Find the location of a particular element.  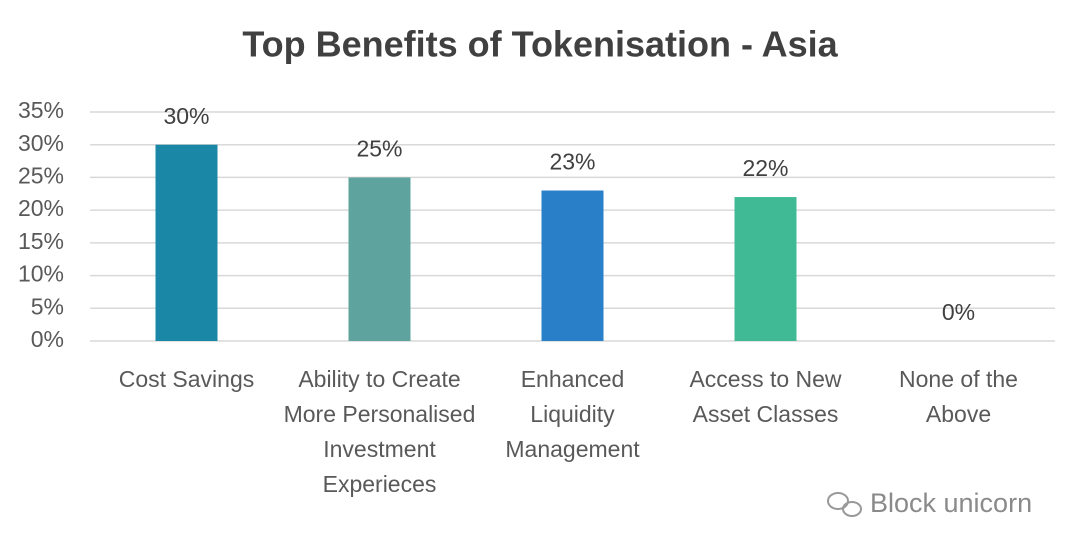

y-tick-label: 5% is located at coordinates (47, 306).